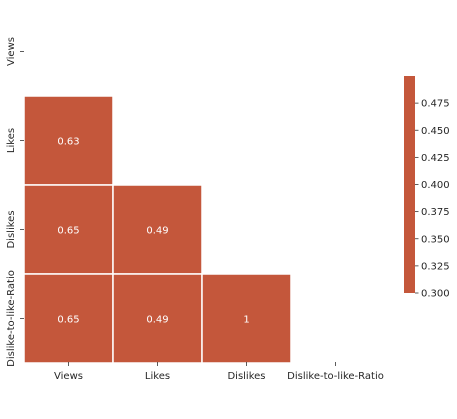 Image resolution: width=457 pixels, height=419 pixels. Describe the element at coordinates (435, 104) in the screenshot. I see `colorbar-tick-label: 0.475` at that location.